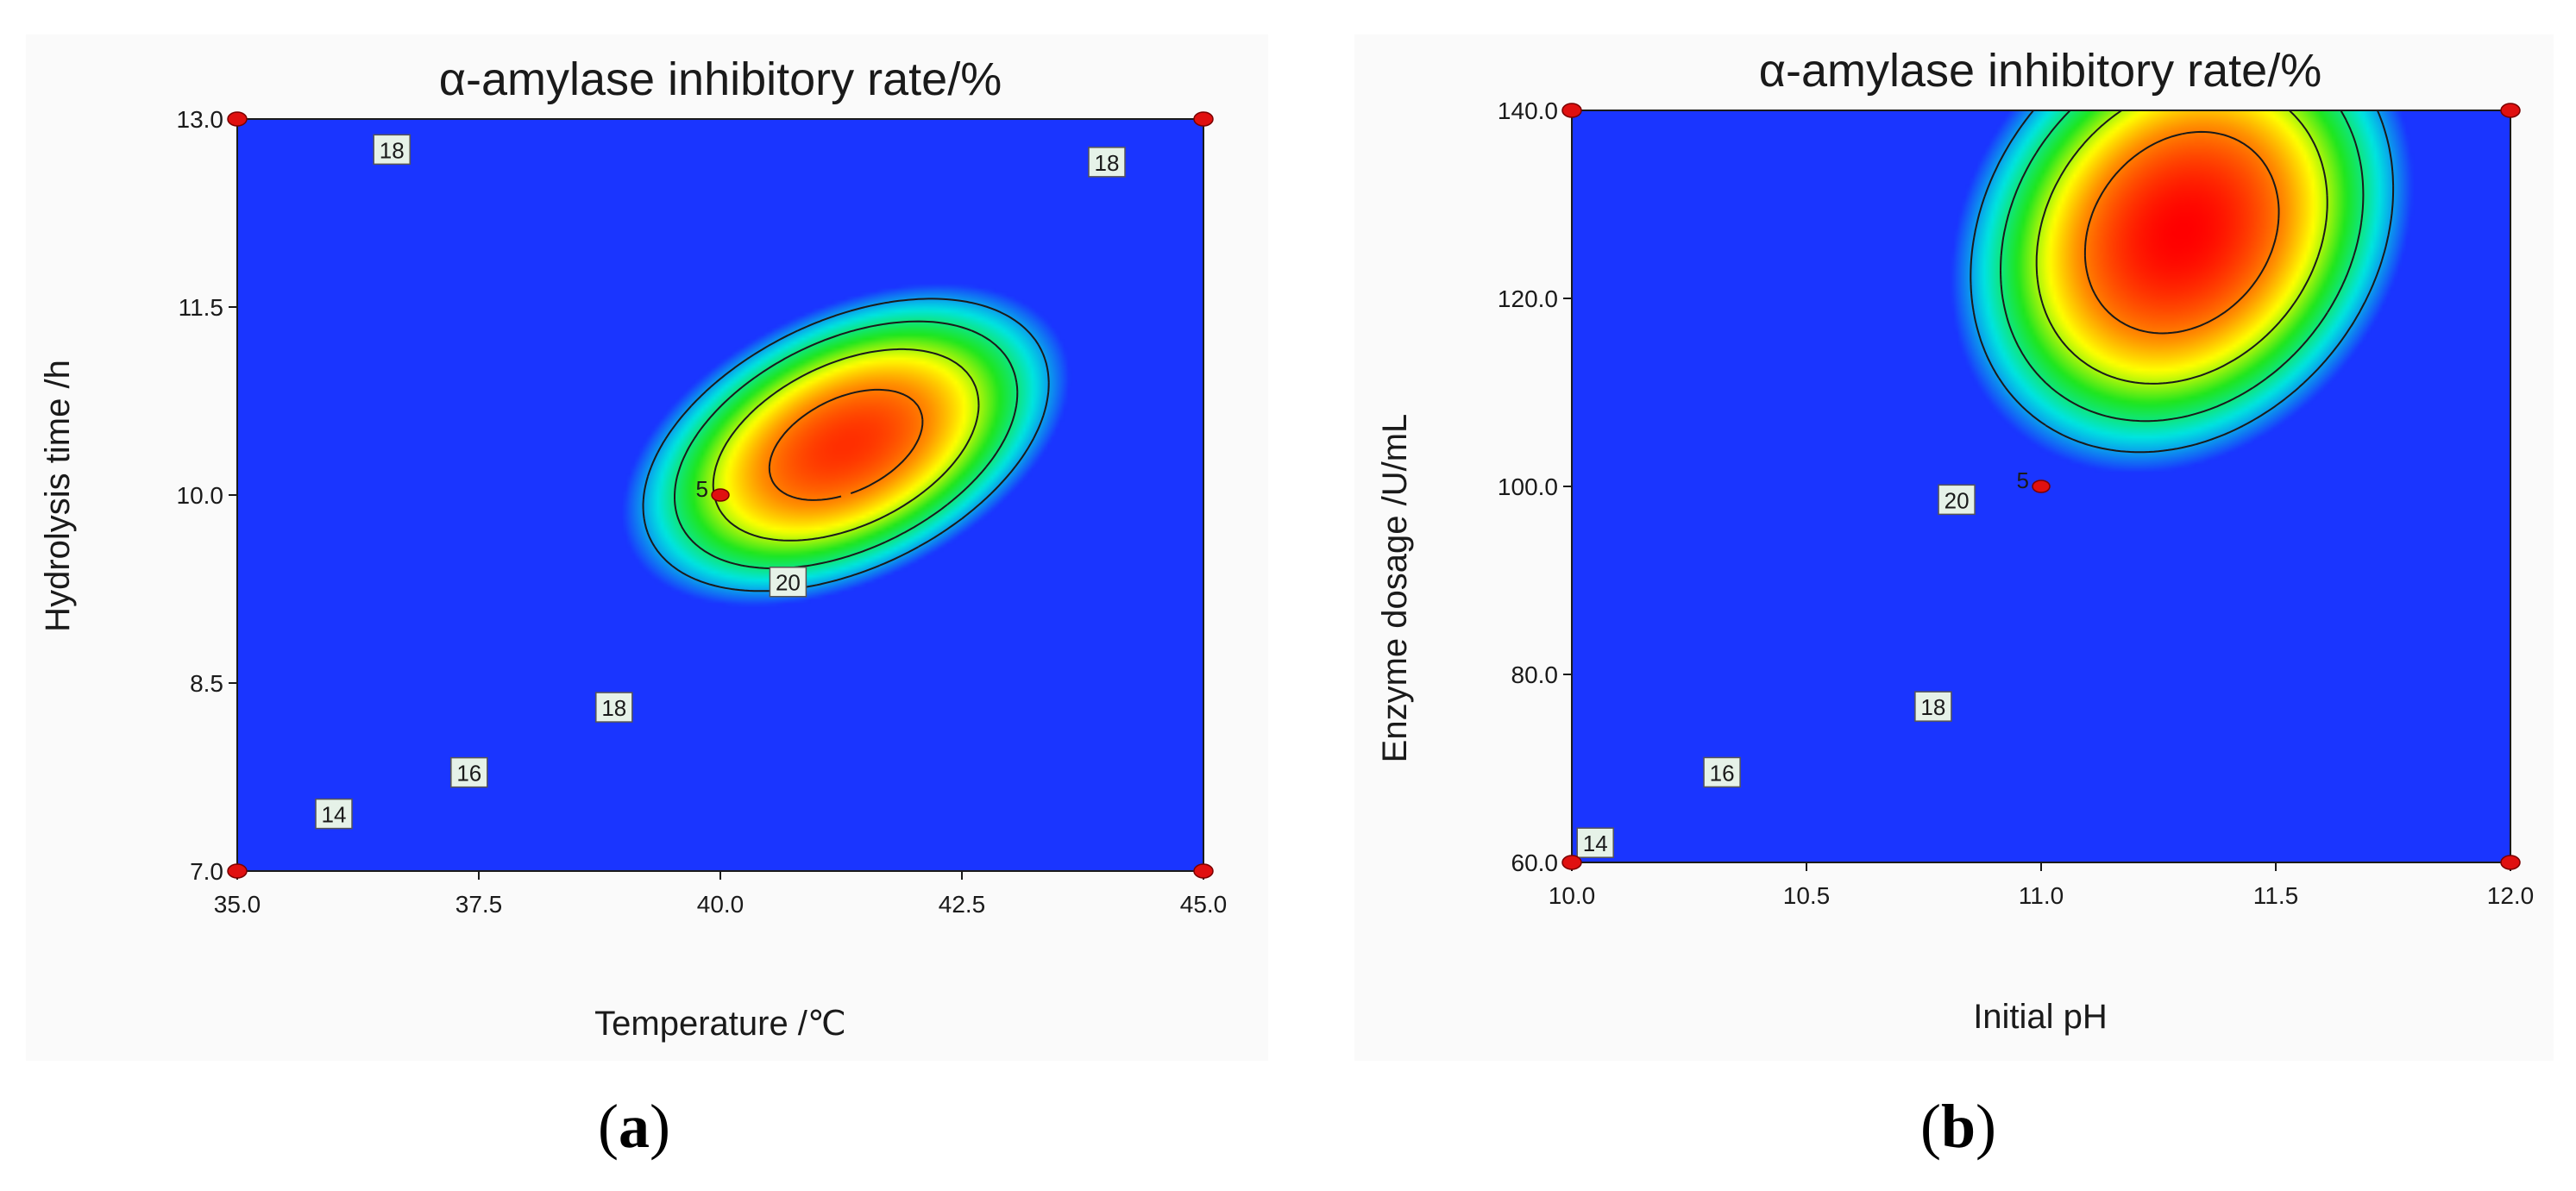 This screenshot has height=1191, width=2576. I want to click on contour-line-18-a, so click(846, 445).